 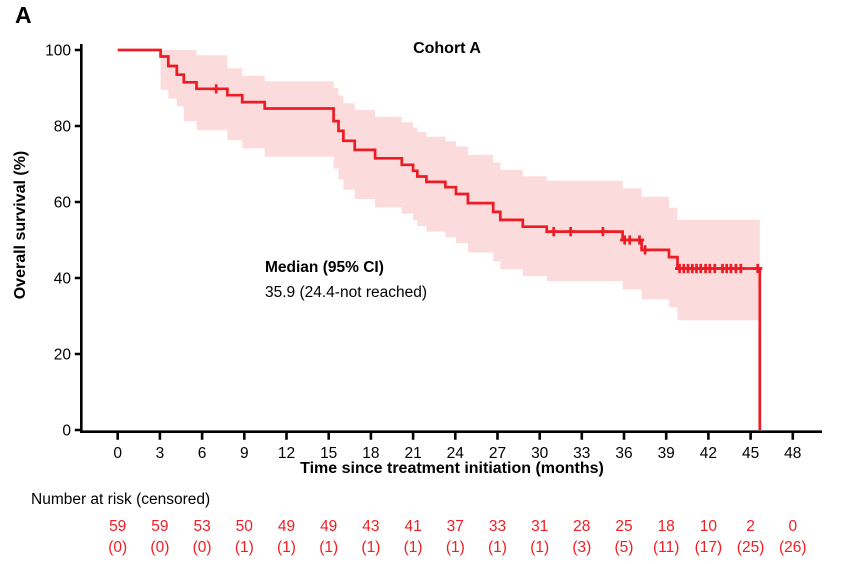 What do you see at coordinates (708, 453) in the screenshot?
I see `x-tick-label: 42` at bounding box center [708, 453].